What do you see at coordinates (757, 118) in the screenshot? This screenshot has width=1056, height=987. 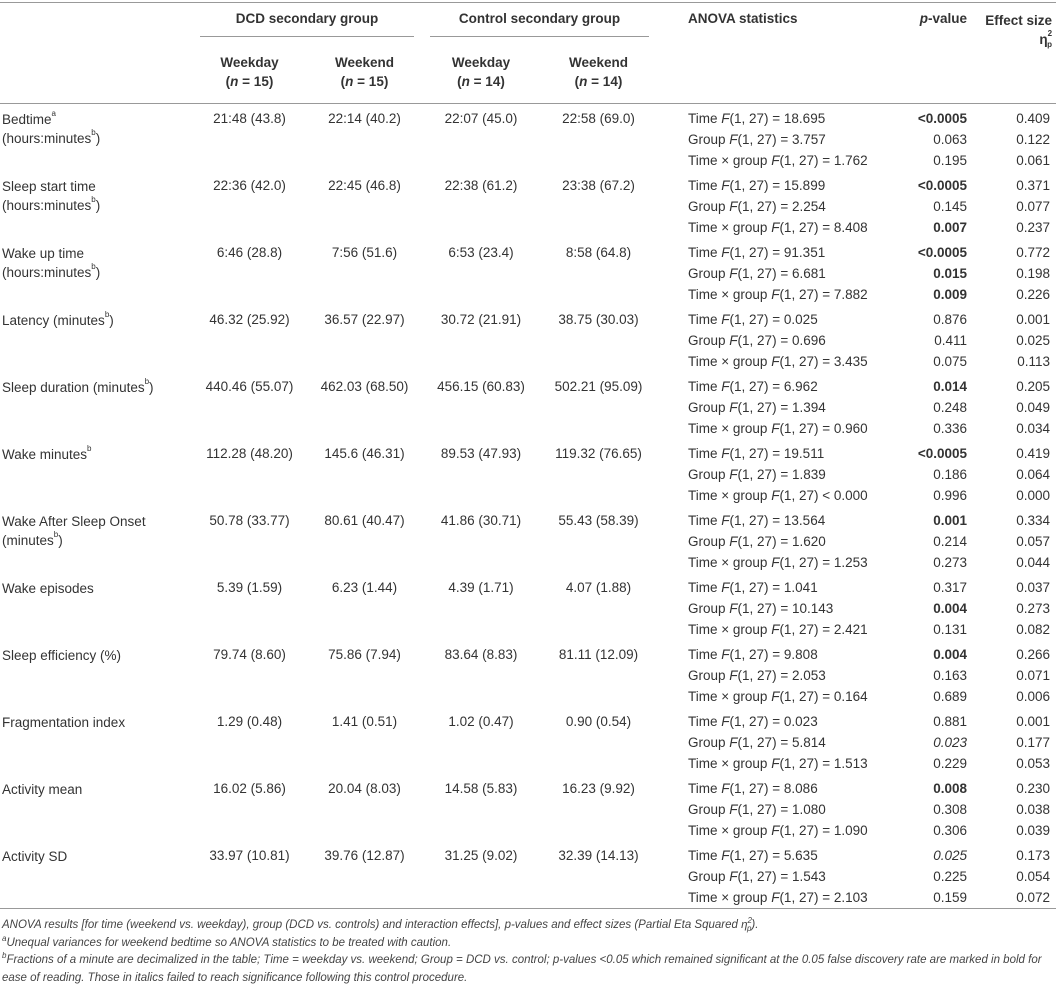 I see `stat: Time F(1, 27) = 18.695` at bounding box center [757, 118].